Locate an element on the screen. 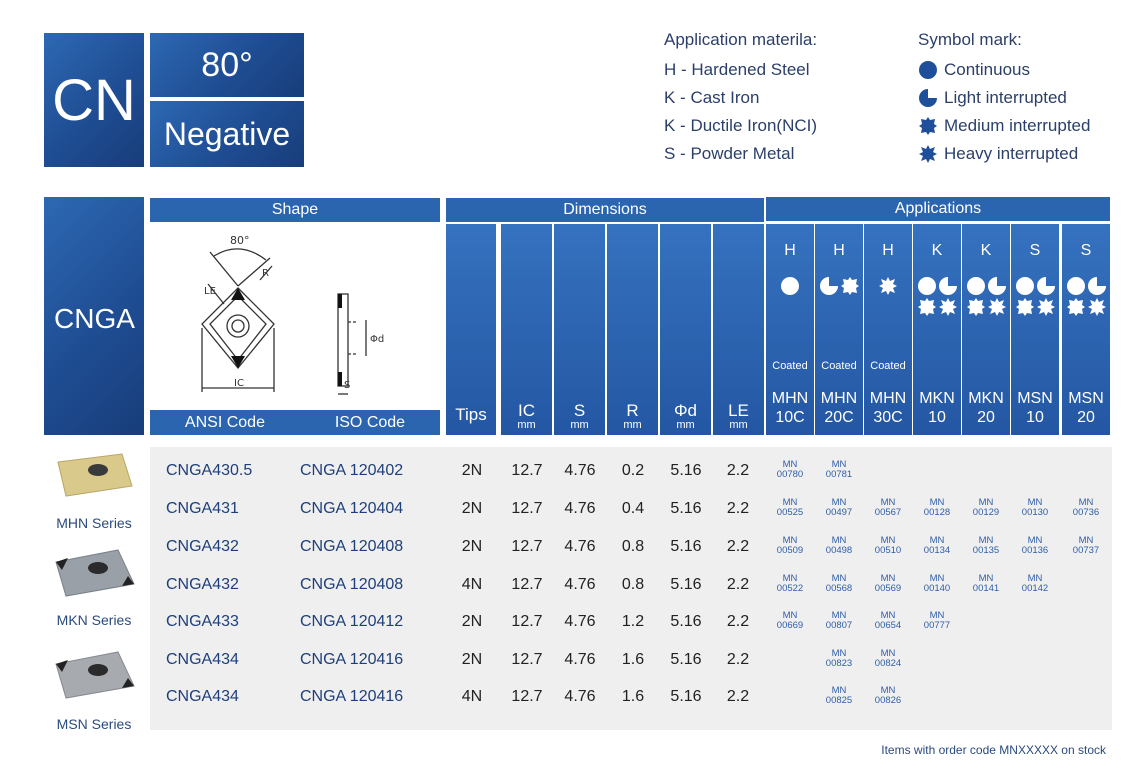 The height and width of the screenshot is (780, 1142). dimension-name: Φd is located at coordinates (685, 410).